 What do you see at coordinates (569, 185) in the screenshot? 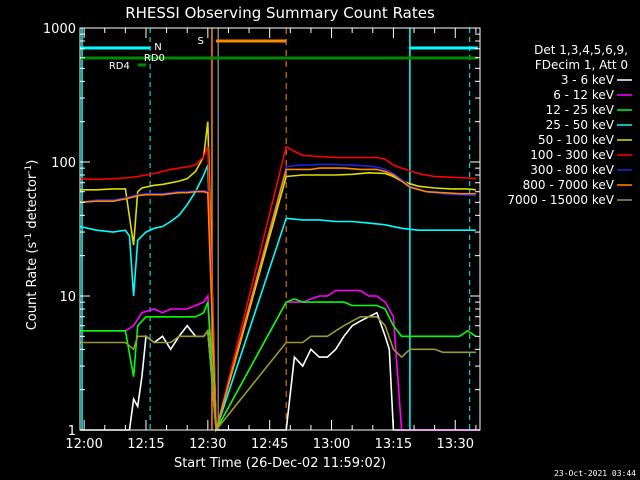
I see `legend-entry-label: 800 - 7000 keV` at bounding box center [569, 185].